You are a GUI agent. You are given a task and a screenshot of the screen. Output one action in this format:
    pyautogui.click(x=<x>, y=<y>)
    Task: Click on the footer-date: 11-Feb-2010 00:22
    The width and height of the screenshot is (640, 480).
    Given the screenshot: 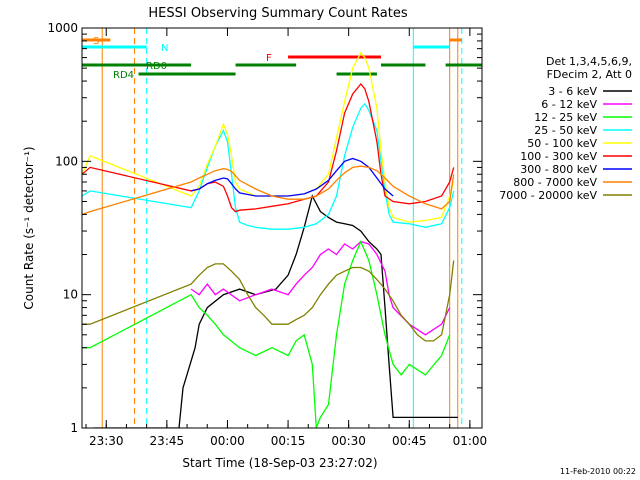 What is the action you would take?
    pyautogui.click(x=598, y=471)
    